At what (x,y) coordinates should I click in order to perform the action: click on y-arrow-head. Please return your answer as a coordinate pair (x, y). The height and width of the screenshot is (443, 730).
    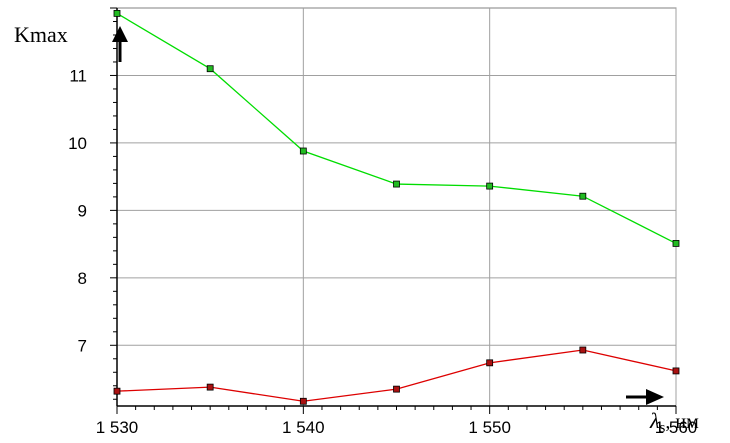
    Looking at the image, I should click on (120, 34).